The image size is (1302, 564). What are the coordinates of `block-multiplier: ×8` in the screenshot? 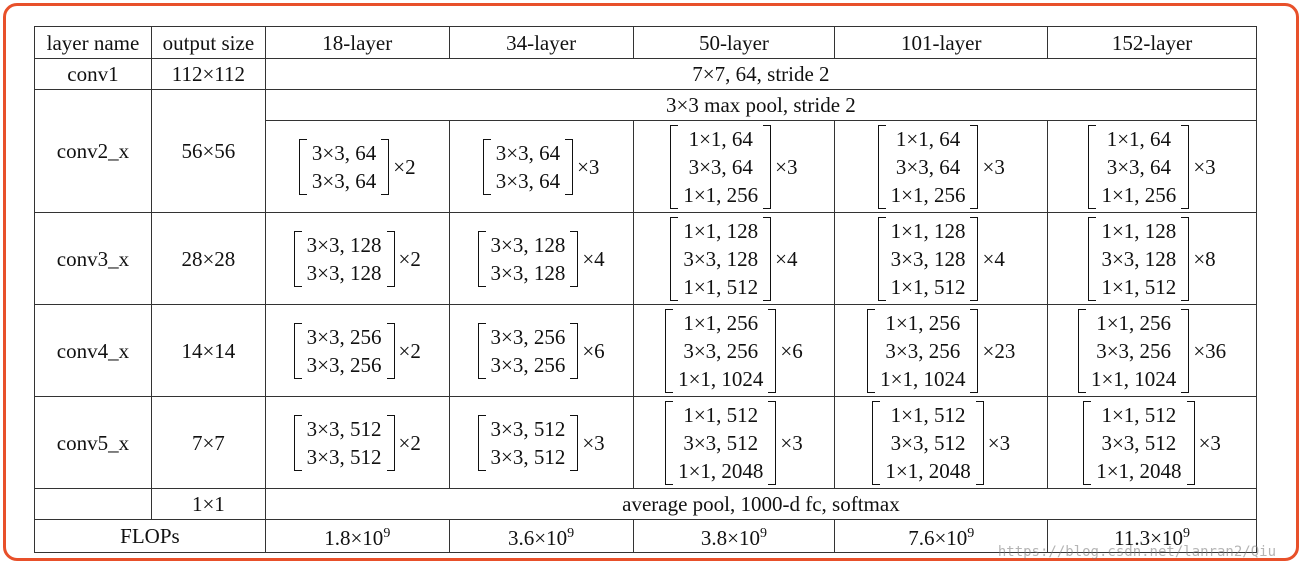 It's located at (1204, 258).